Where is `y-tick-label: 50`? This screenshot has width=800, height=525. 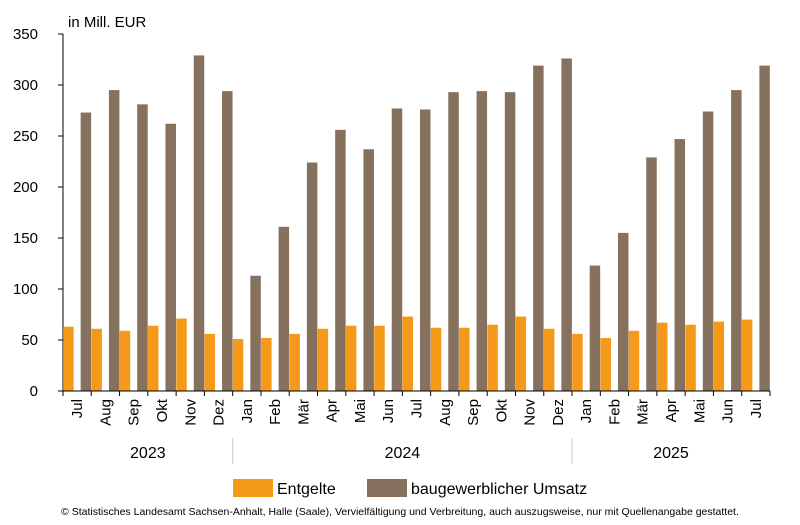 y-tick-label: 50 is located at coordinates (29, 340).